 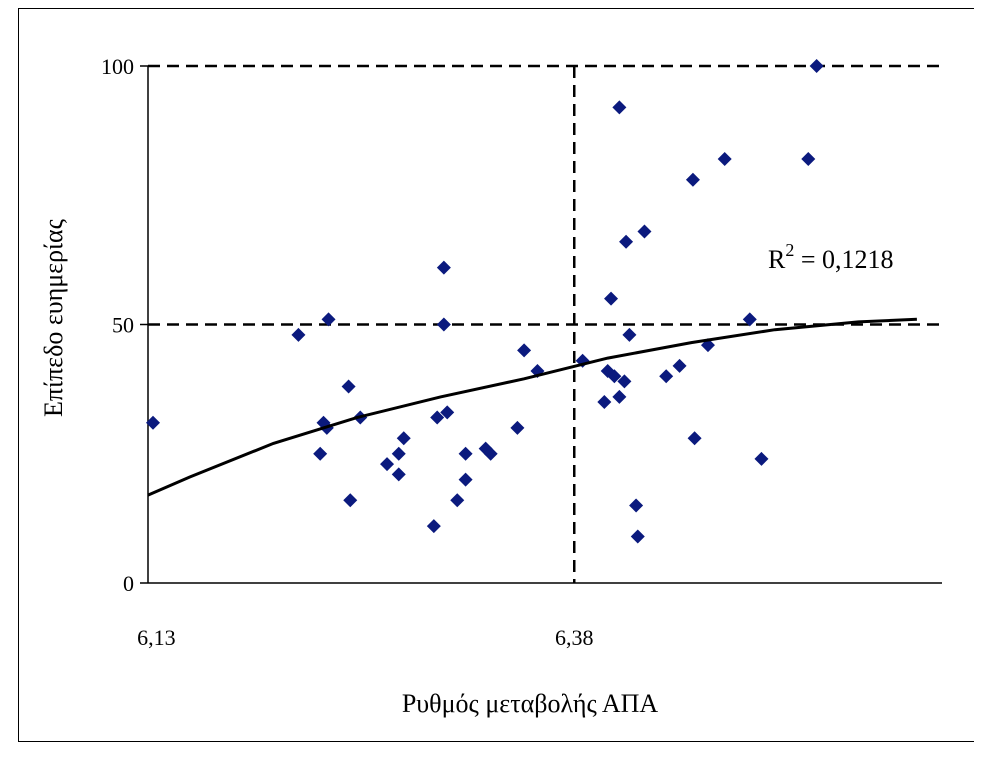 I want to click on y-tick-labels: 0 50 100, so click(x=117, y=325).